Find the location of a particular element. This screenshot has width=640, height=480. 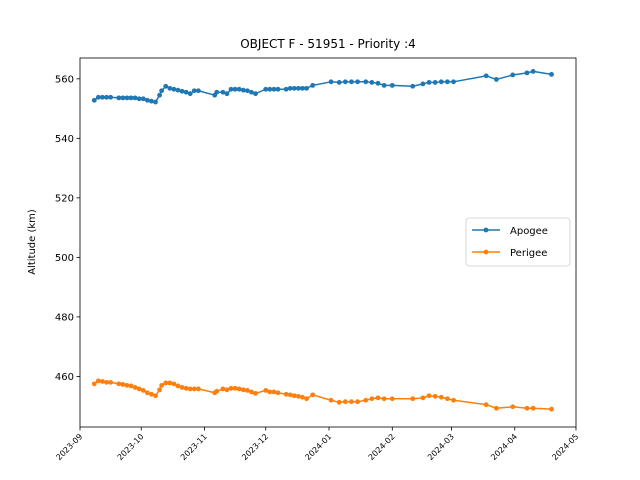

legend: Apogee Perigee is located at coordinates (518, 242).